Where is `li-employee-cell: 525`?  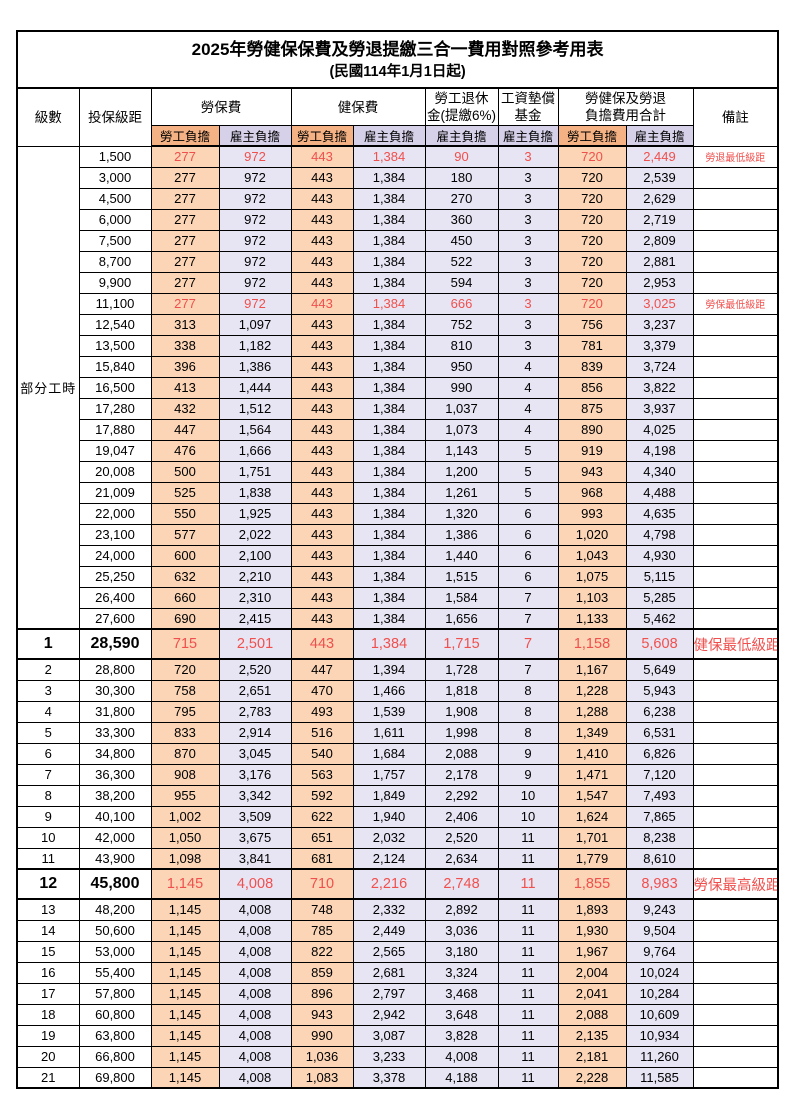
li-employee-cell: 525 is located at coordinates (185, 492).